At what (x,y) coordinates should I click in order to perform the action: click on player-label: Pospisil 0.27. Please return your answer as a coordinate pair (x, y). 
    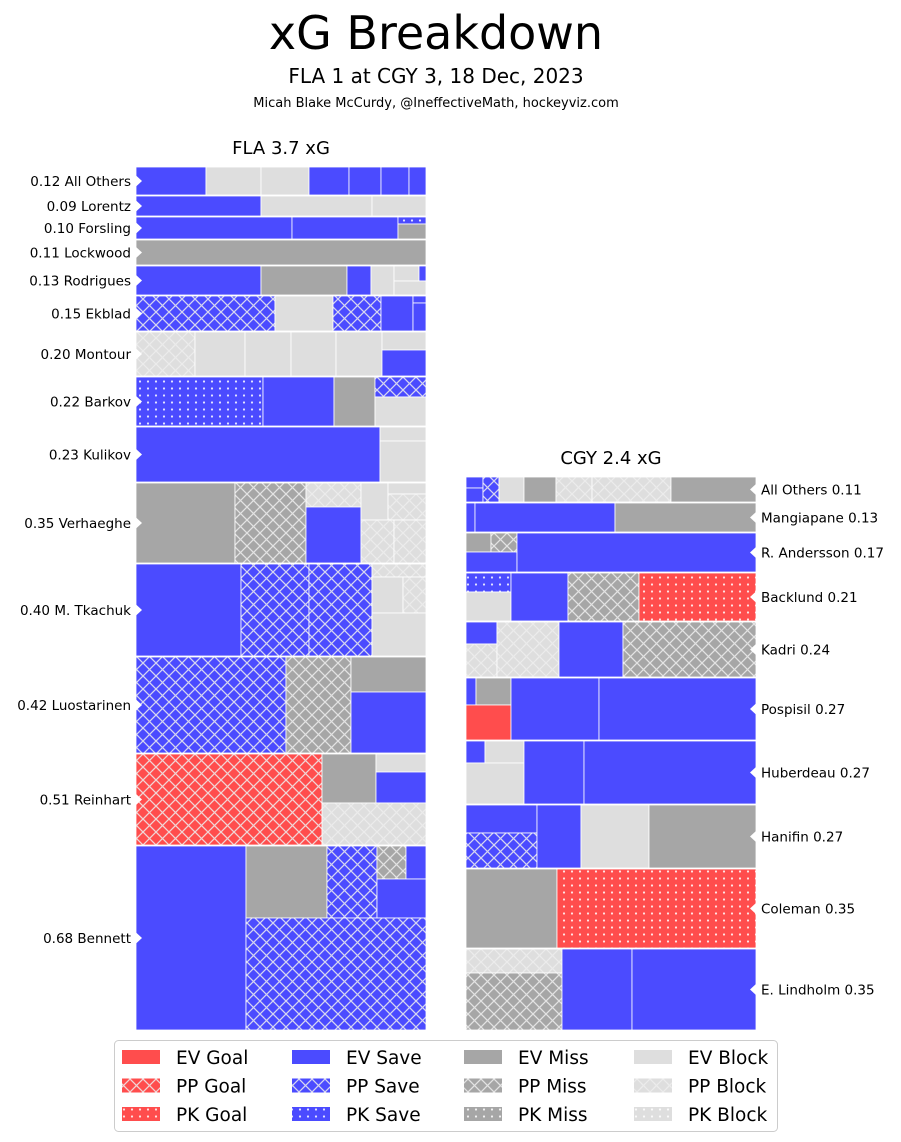
    Looking at the image, I should click on (803, 710).